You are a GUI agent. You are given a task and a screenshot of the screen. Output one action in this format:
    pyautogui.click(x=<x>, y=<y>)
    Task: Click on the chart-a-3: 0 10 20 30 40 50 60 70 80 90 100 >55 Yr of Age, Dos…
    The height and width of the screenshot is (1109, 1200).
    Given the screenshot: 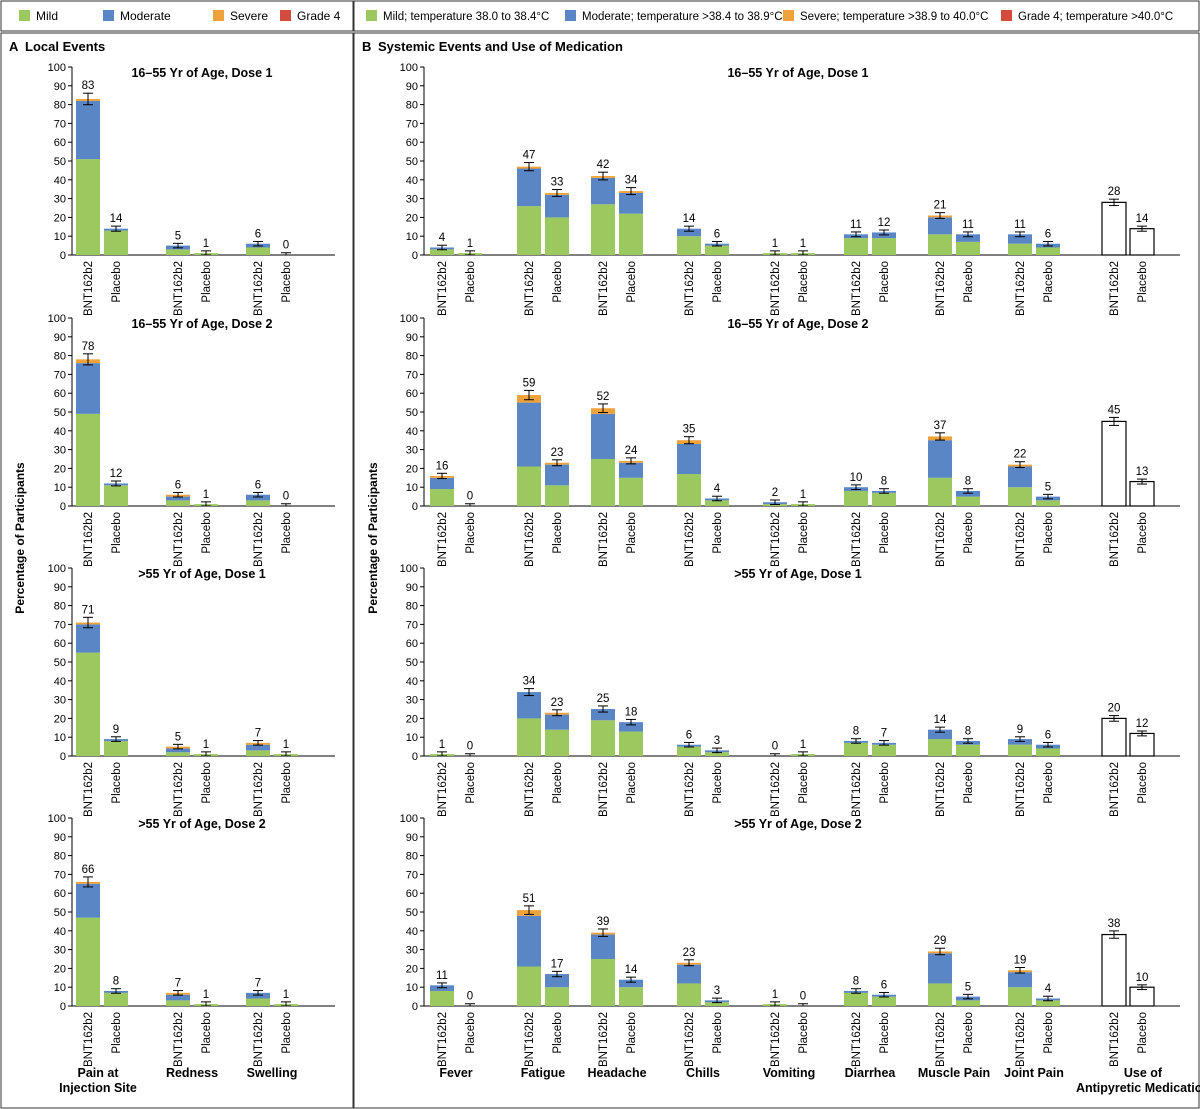 What is the action you would take?
    pyautogui.click(x=191, y=690)
    